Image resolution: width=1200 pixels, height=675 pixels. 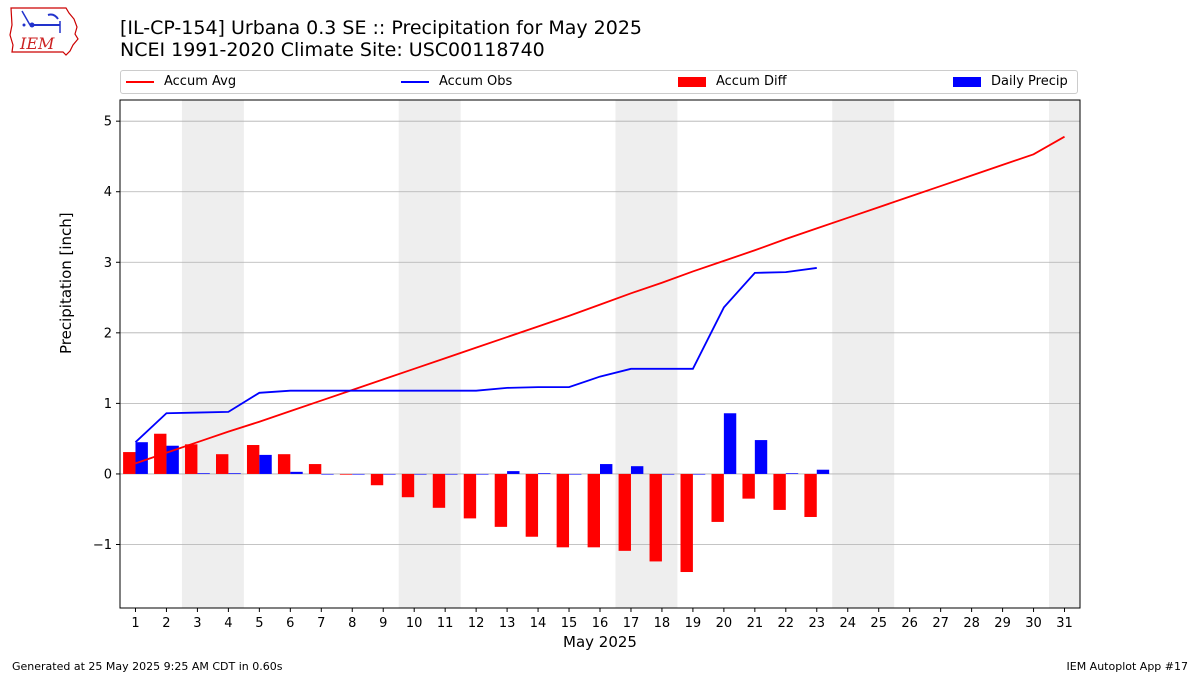 I want to click on x-tick-label: 9, so click(x=383, y=623).